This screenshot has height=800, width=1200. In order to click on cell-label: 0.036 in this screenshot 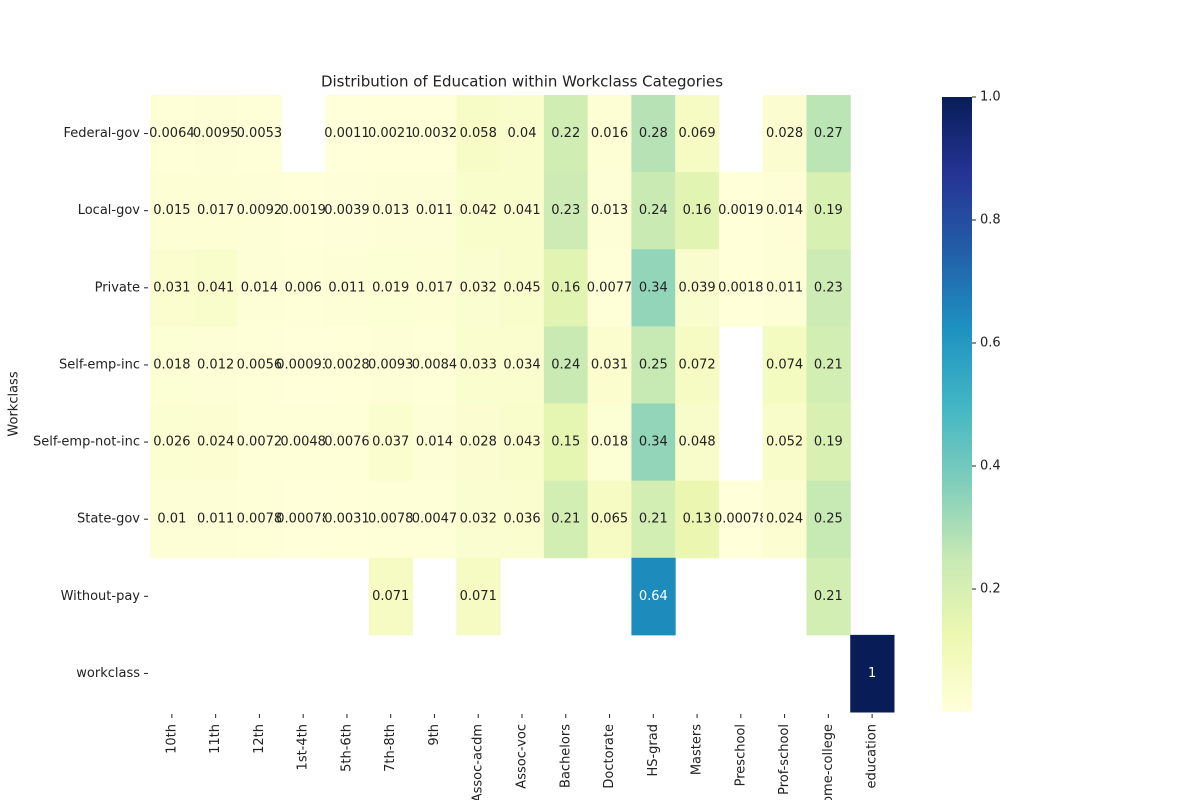, I will do `click(521, 519)`.